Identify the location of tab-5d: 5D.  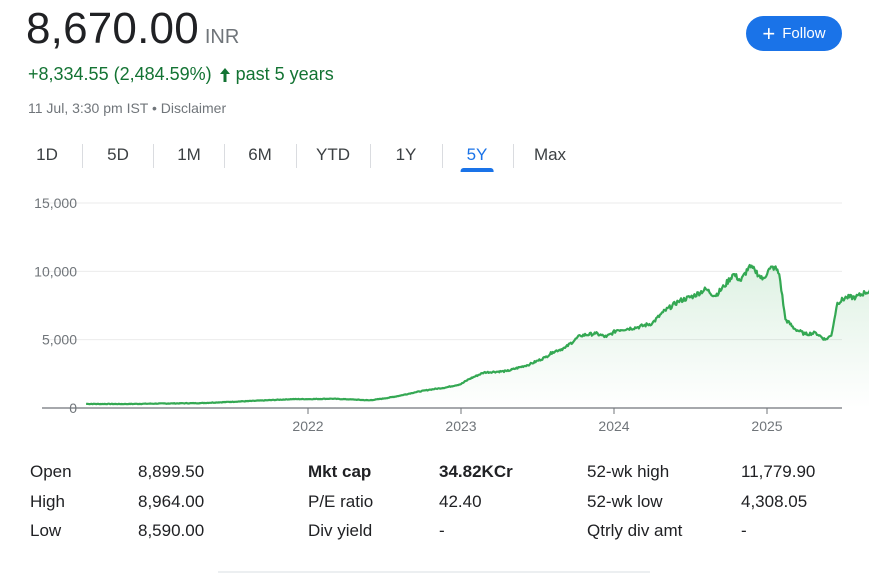
(118, 154).